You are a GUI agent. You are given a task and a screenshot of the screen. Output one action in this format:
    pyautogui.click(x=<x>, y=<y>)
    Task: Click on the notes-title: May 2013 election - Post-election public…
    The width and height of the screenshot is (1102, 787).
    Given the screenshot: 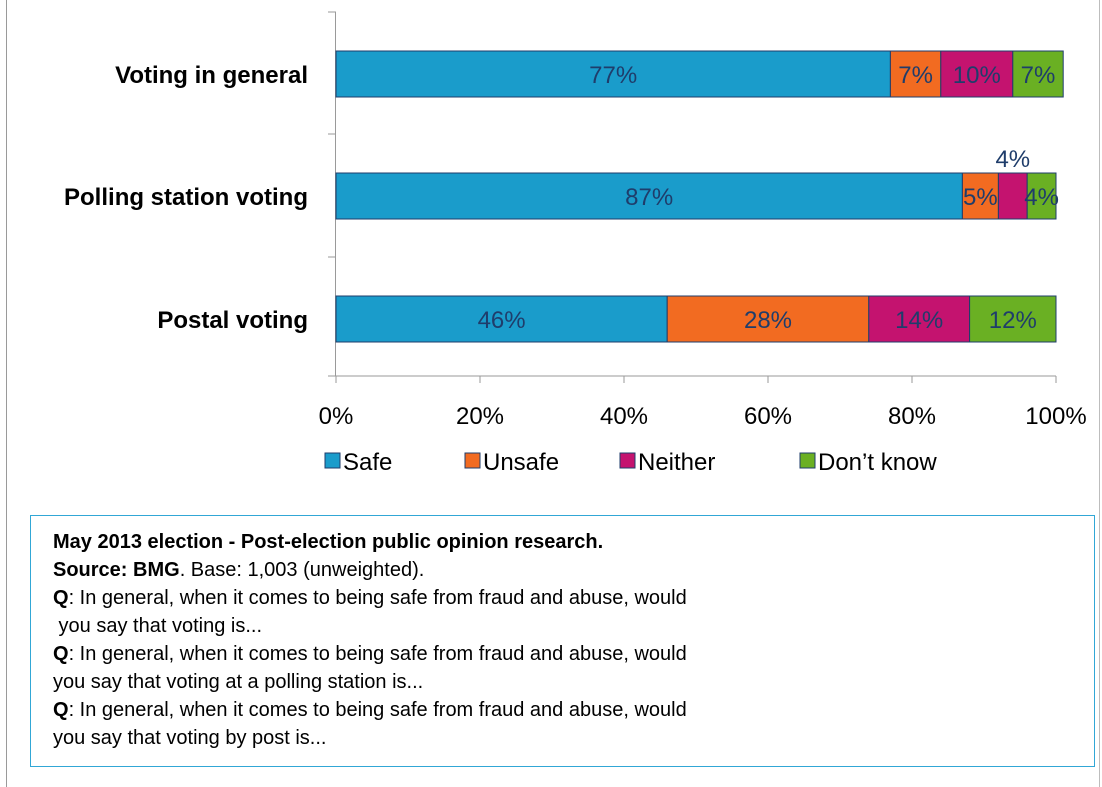 What is the action you would take?
    pyautogui.click(x=328, y=542)
    